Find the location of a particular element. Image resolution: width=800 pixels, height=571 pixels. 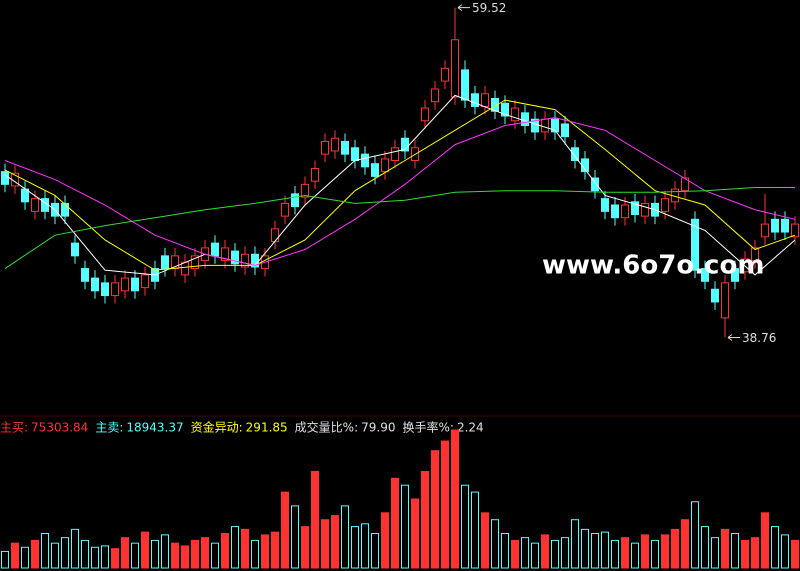

ma-line is located at coordinates (399, 228).